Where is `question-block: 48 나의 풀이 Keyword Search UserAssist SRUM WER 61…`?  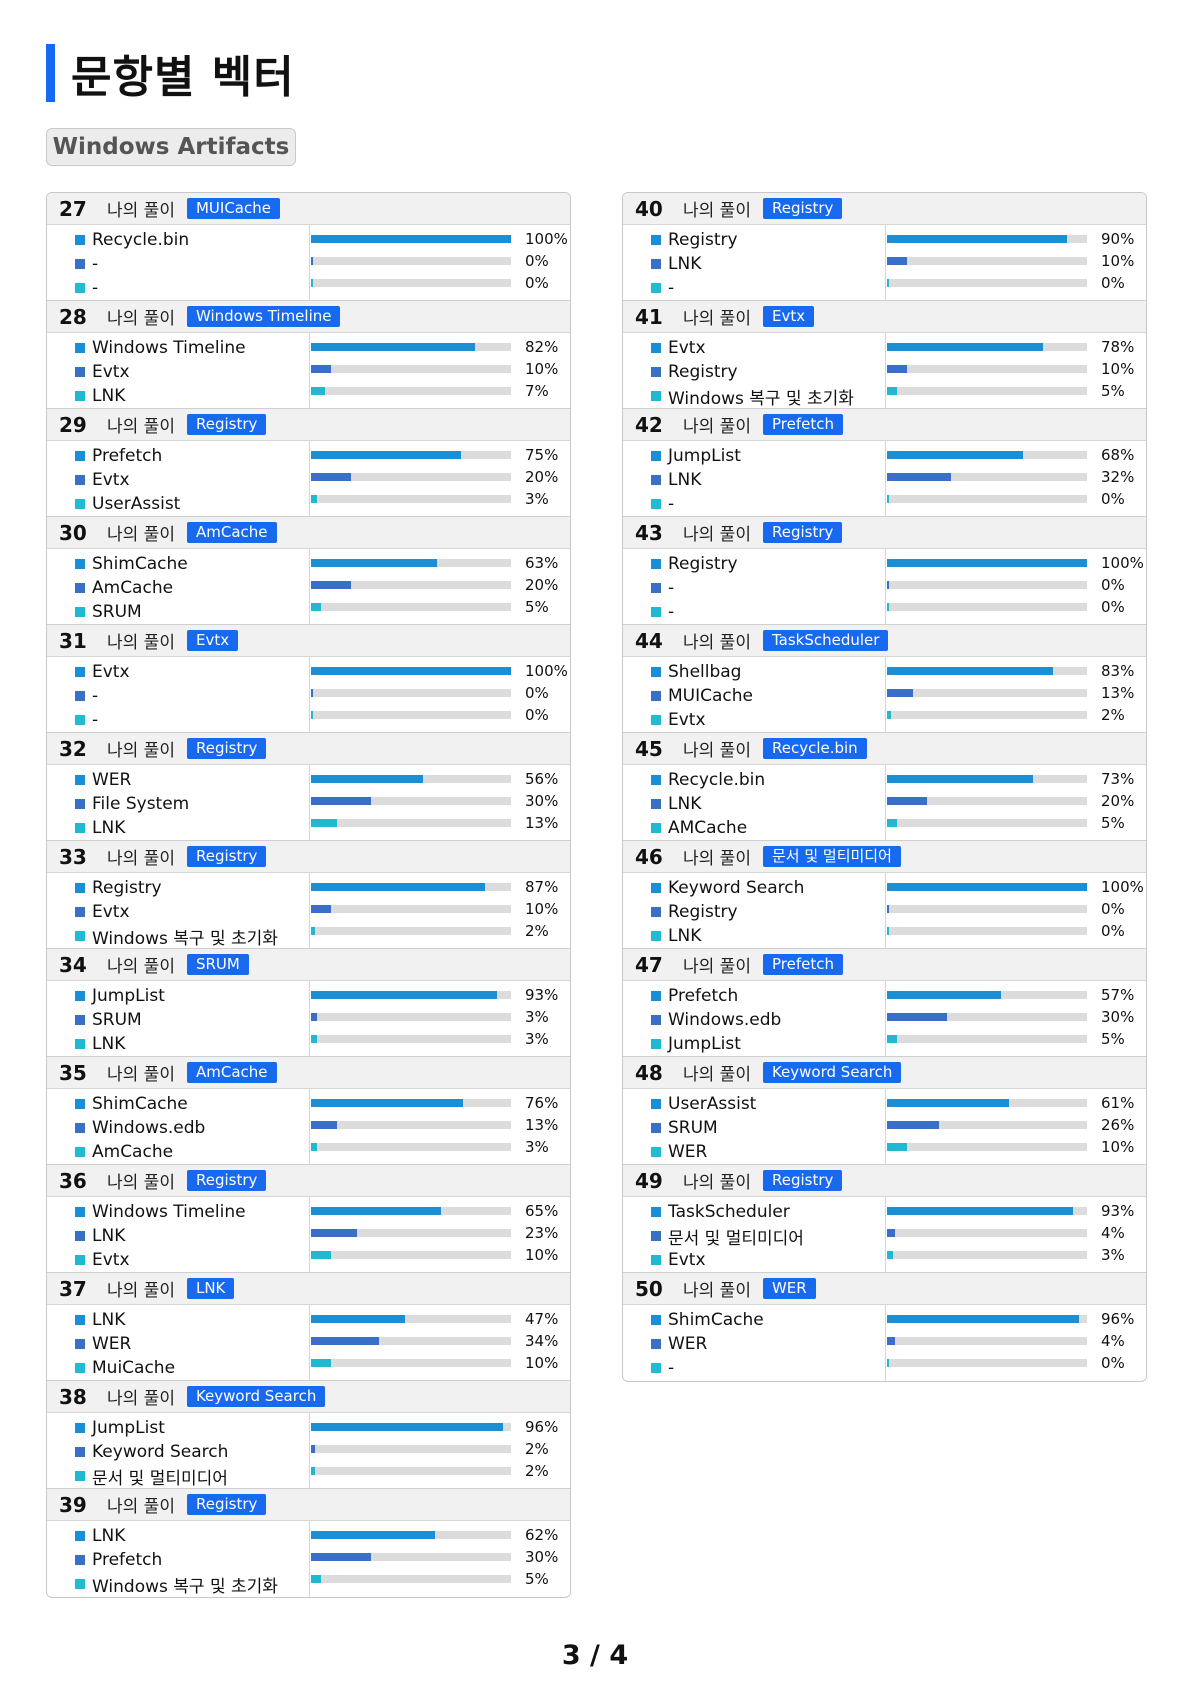 question-block: 48 나의 풀이 Keyword Search UserAssist SRUM WER 61… is located at coordinates (884, 1111).